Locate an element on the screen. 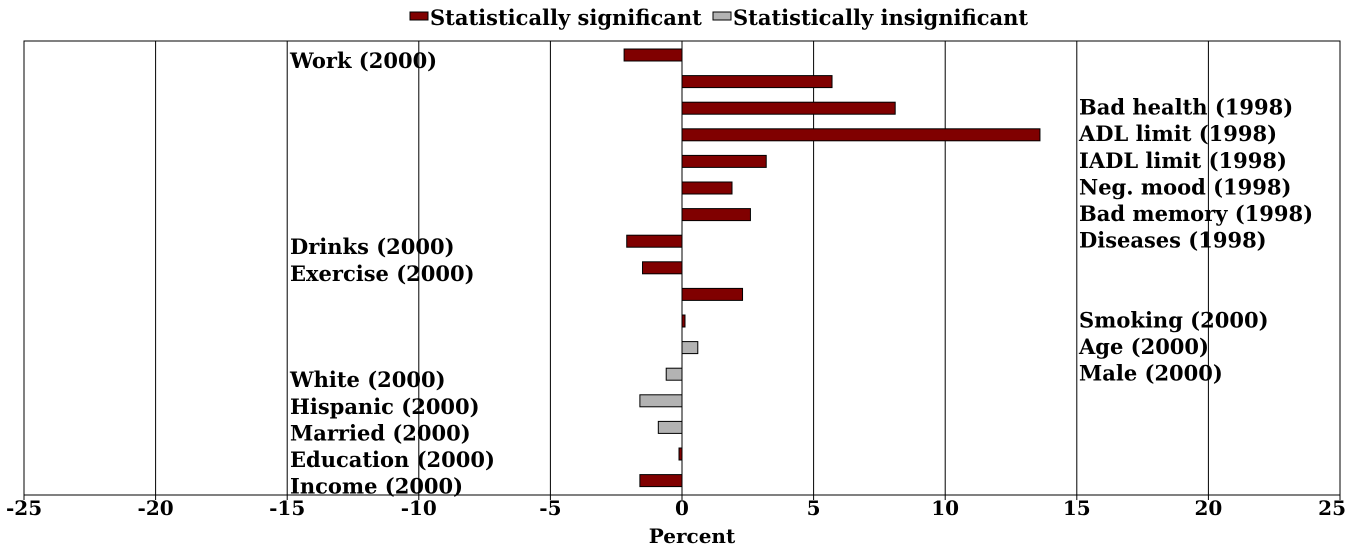  x-tick-label: 20 is located at coordinates (1208, 508).